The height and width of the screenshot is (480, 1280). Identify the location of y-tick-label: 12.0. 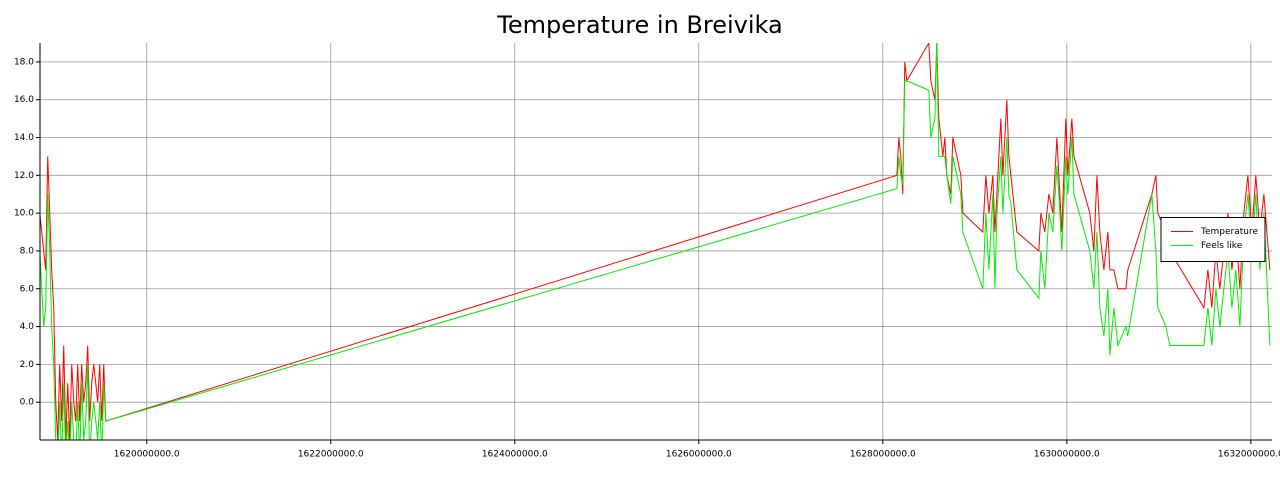
(24, 176).